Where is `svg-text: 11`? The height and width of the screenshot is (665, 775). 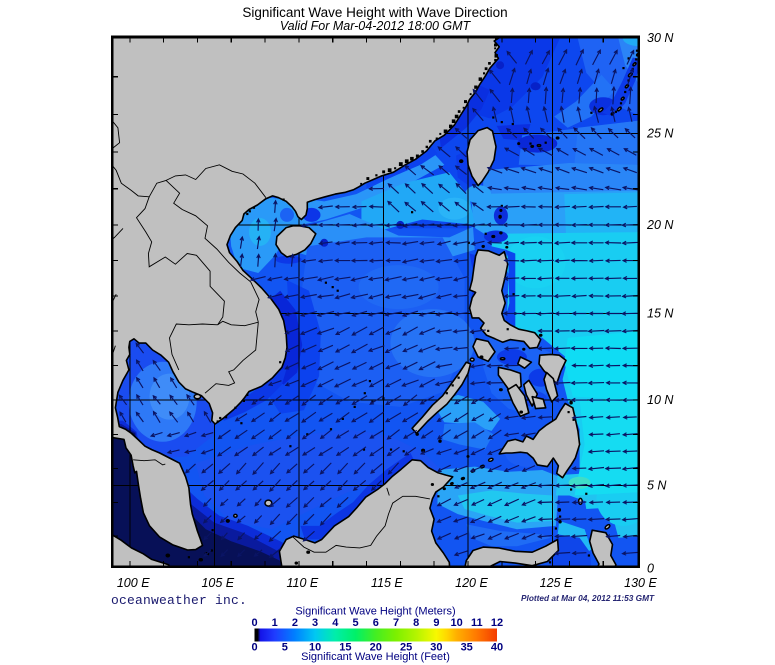 svg-text: 11 is located at coordinates (477, 623).